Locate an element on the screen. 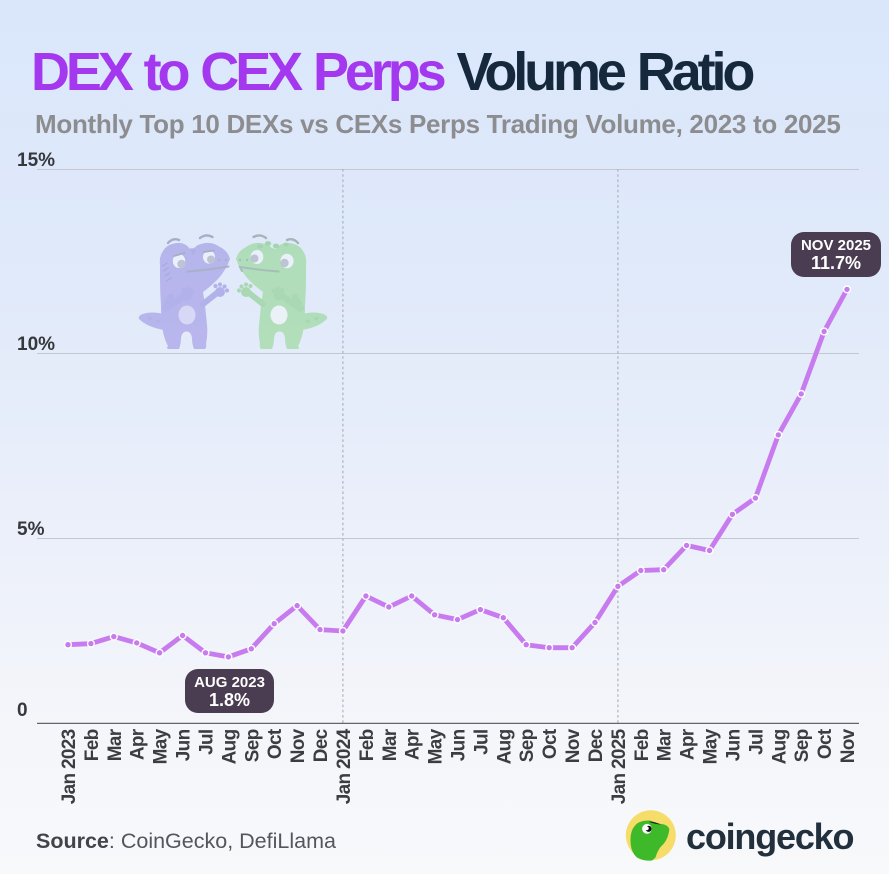  svg-text: Jan 2024 is located at coordinates (344, 766).